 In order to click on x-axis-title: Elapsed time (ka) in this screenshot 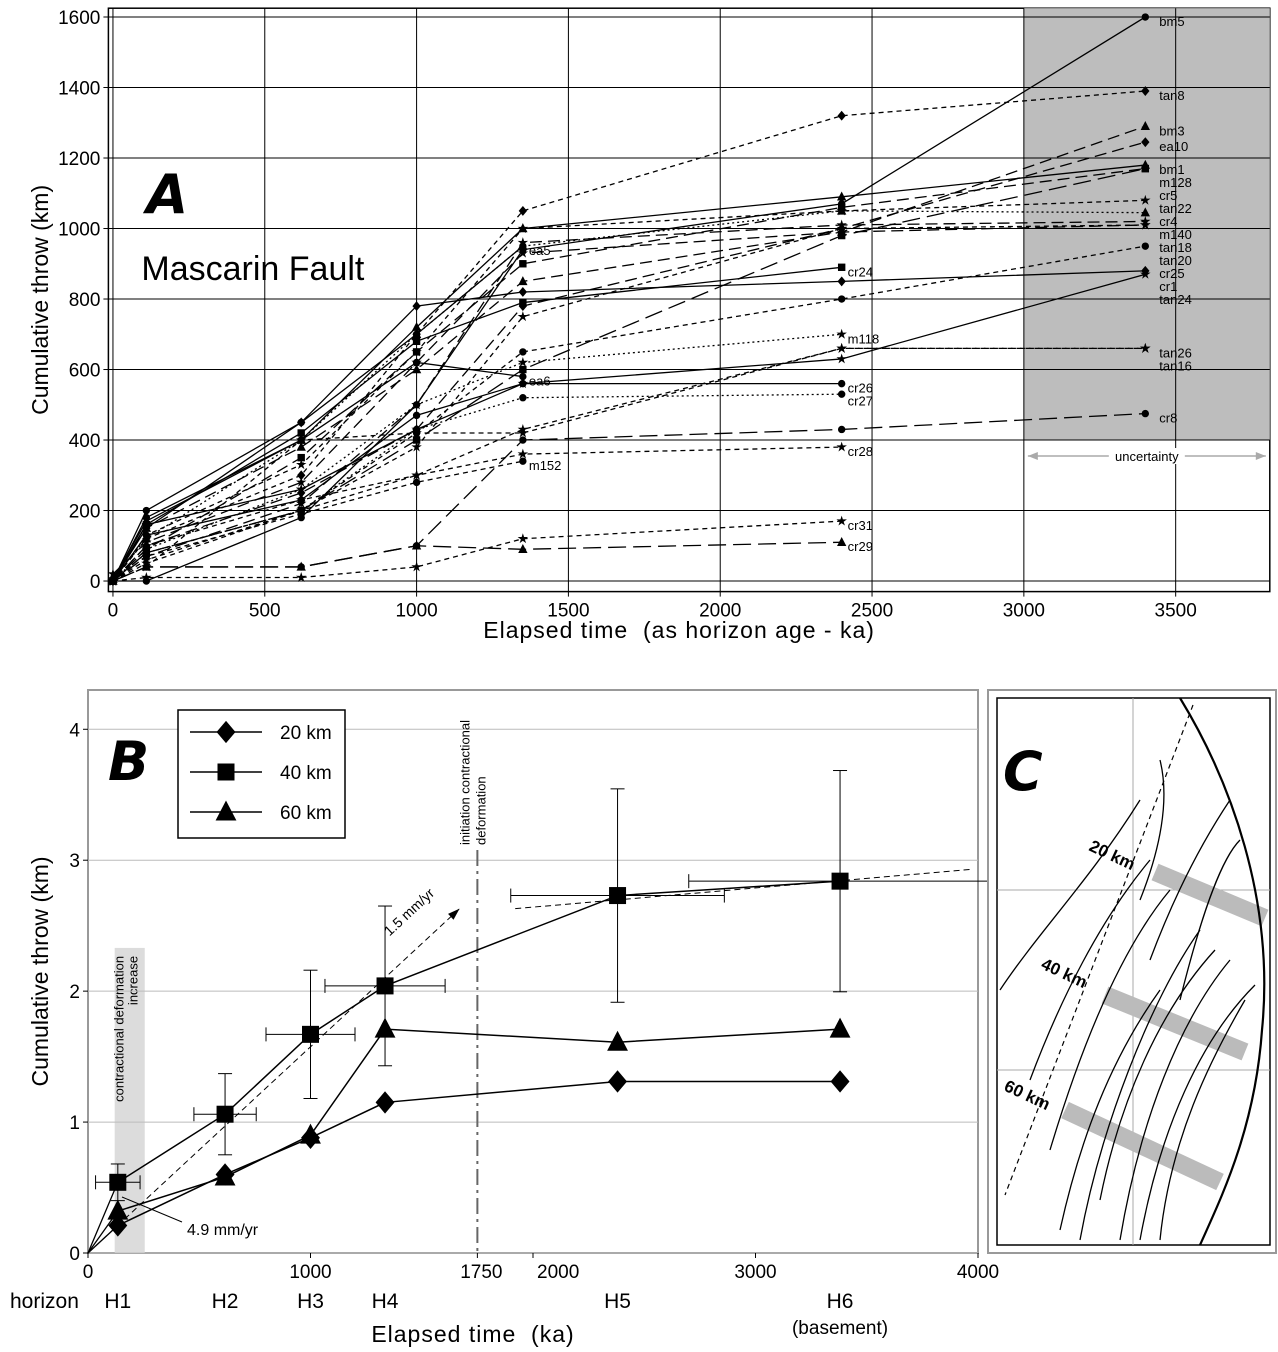, I will do `click(472, 1334)`.